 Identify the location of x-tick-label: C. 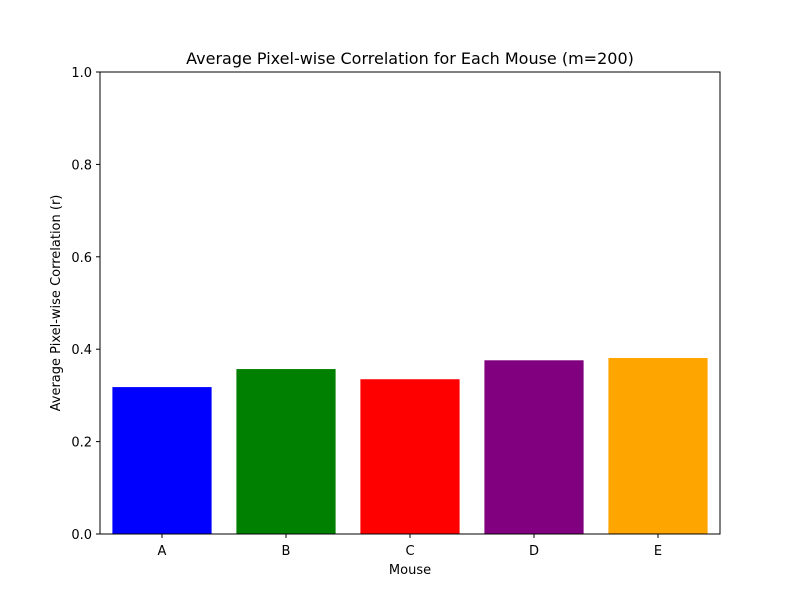
(409, 551).